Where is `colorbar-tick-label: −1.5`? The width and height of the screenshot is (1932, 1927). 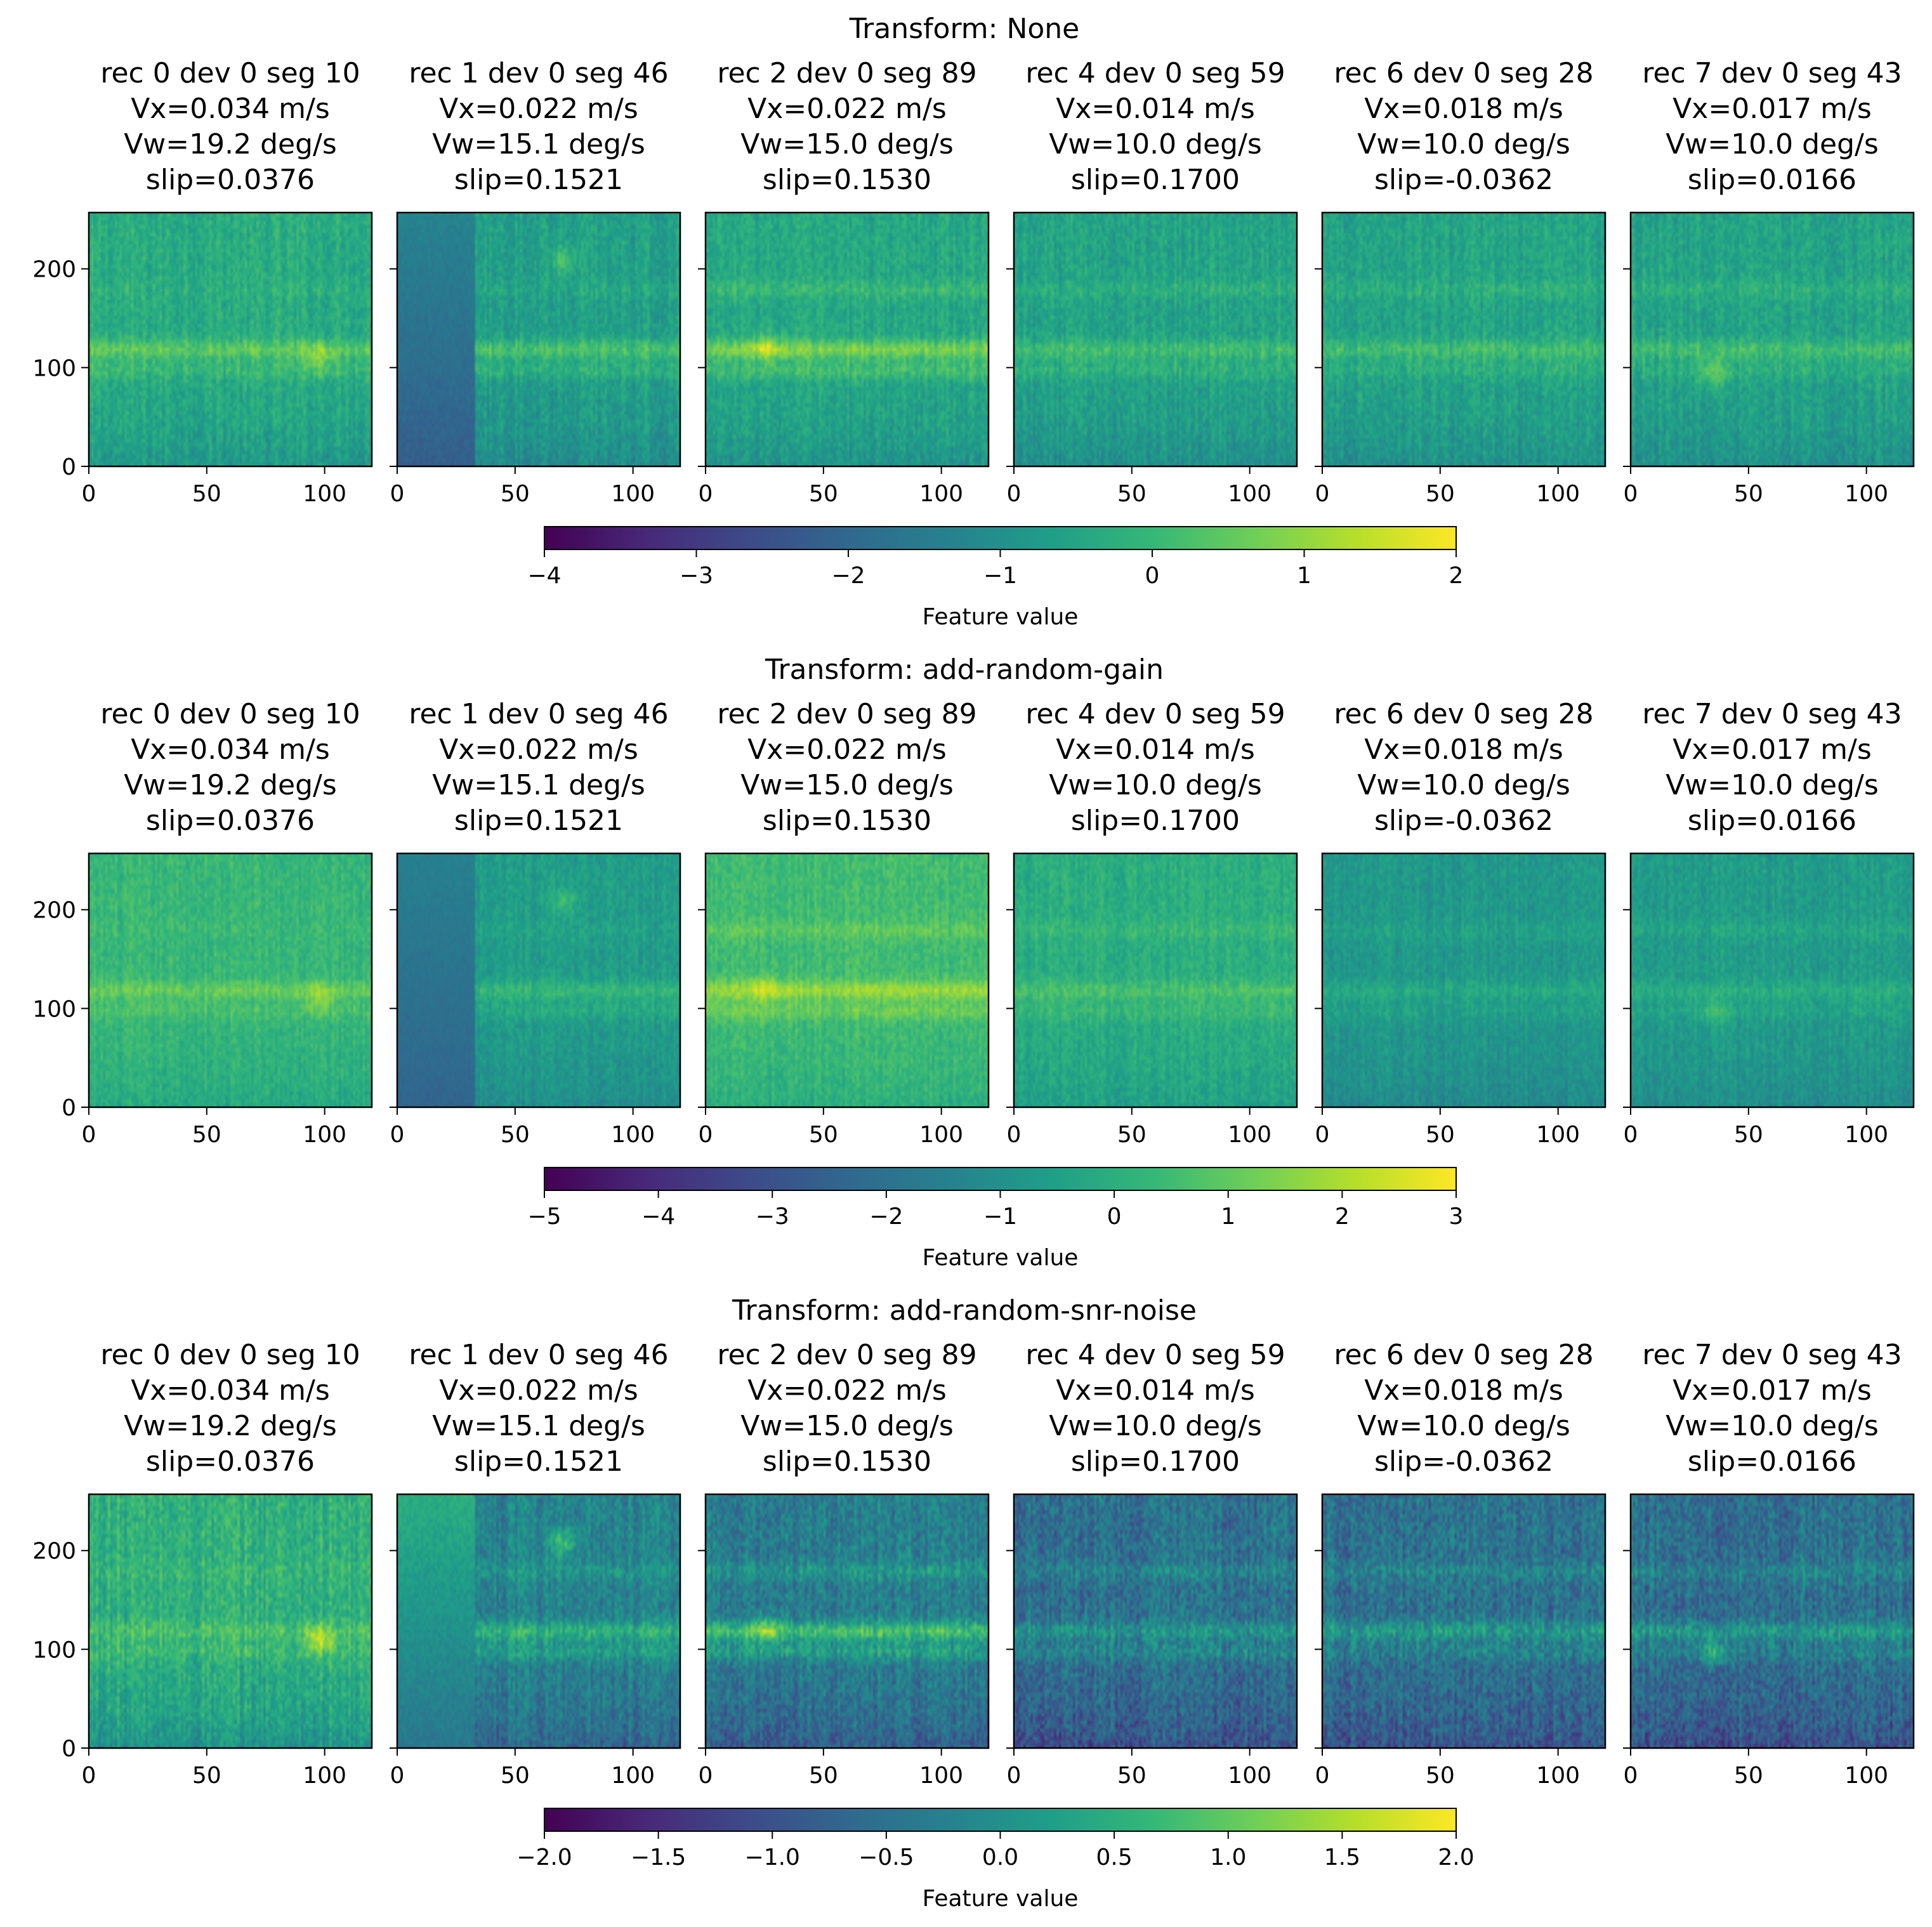
colorbar-tick-label: −1.5 is located at coordinates (659, 1858).